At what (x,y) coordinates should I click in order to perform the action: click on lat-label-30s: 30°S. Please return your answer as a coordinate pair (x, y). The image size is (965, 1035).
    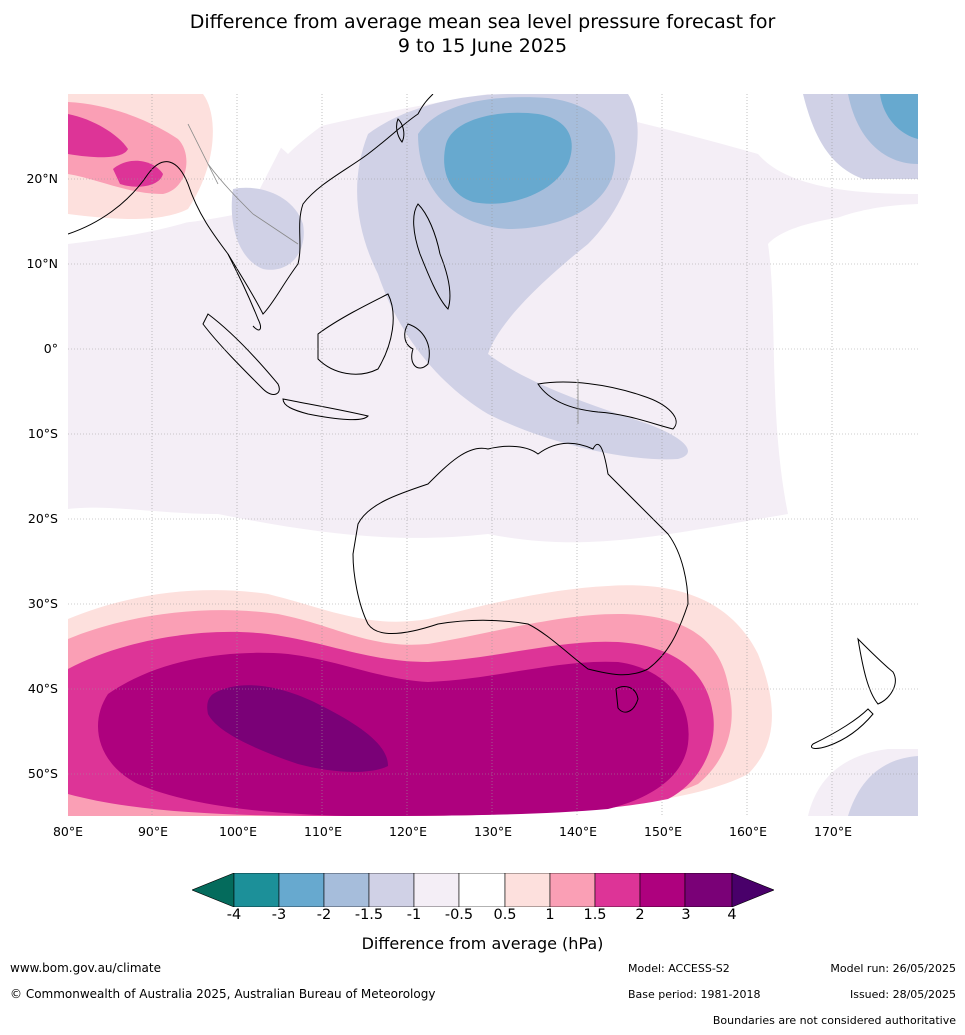
    Looking at the image, I should click on (42, 603).